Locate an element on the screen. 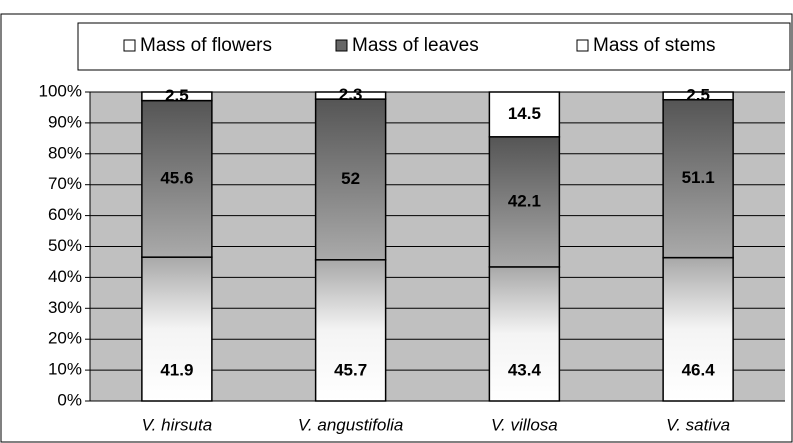 The image size is (793, 443). x-tick-label: V. sativa is located at coordinates (698, 424).